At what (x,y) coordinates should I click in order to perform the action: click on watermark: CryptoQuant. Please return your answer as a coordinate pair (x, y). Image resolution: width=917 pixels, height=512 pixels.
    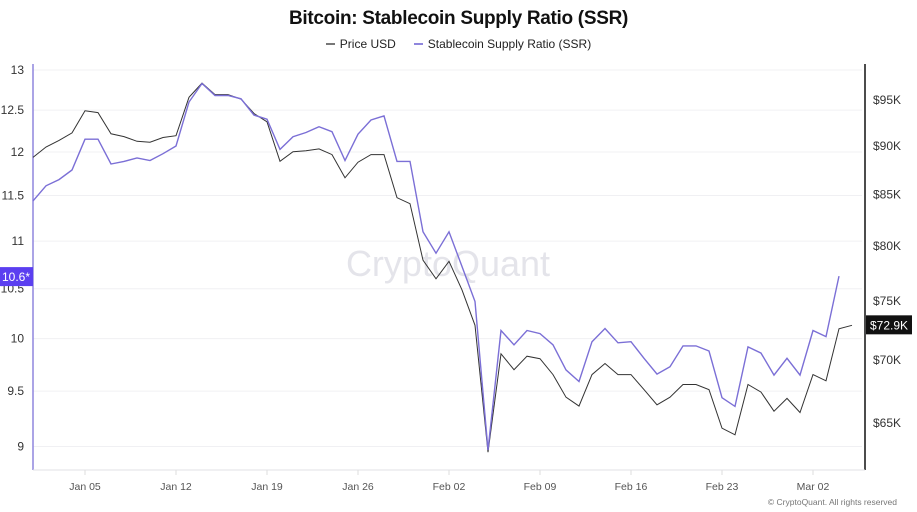
    Looking at the image, I should click on (448, 263).